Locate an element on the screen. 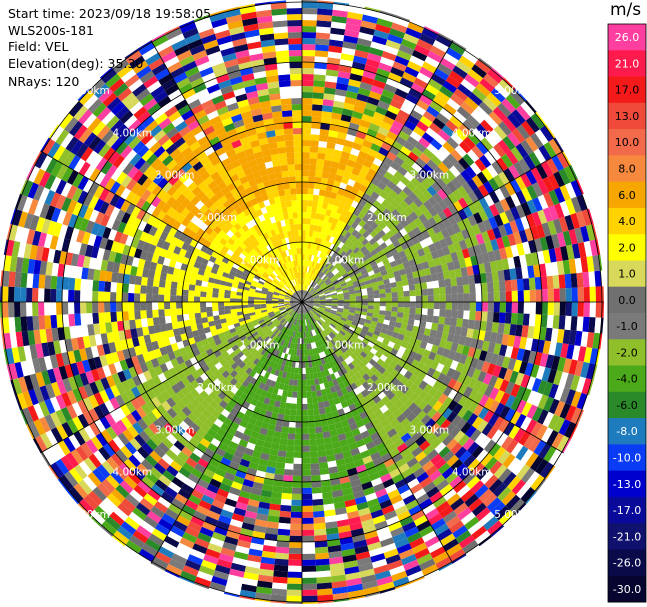  colorbar-tick-label: -10.0 is located at coordinates (627, 458).